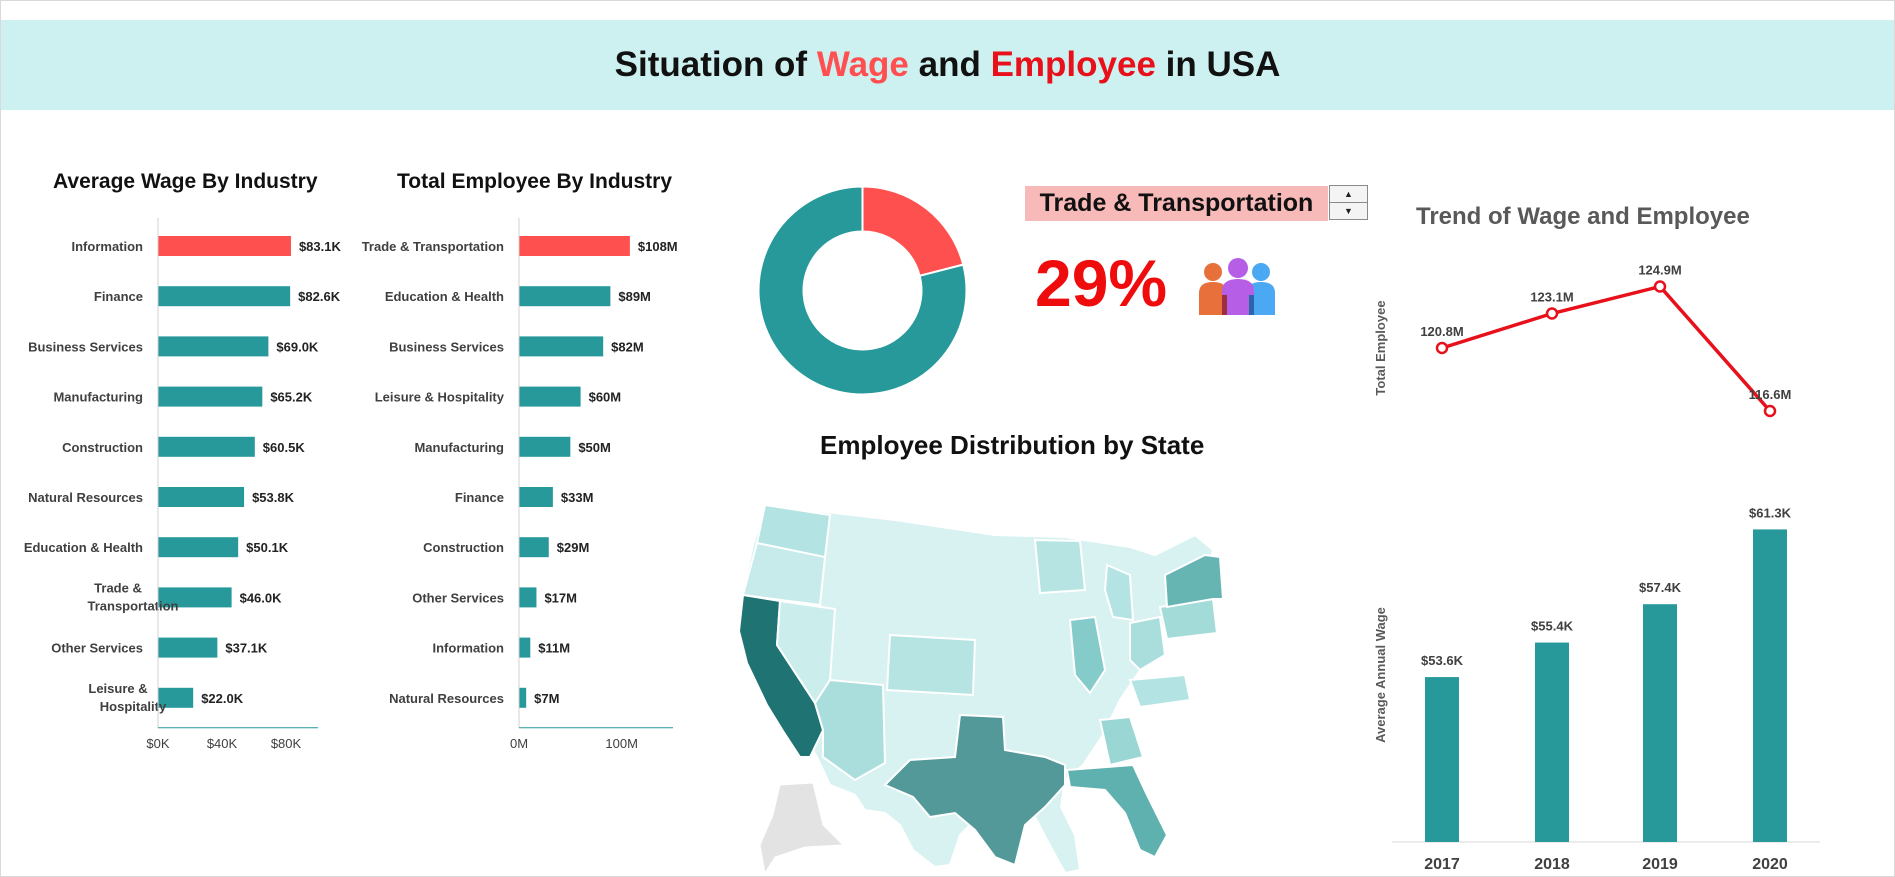 The width and height of the screenshot is (1895, 877). Describe the element at coordinates (433, 246) in the screenshot. I see `total-employee-category-label: Trade & Transportation` at that location.